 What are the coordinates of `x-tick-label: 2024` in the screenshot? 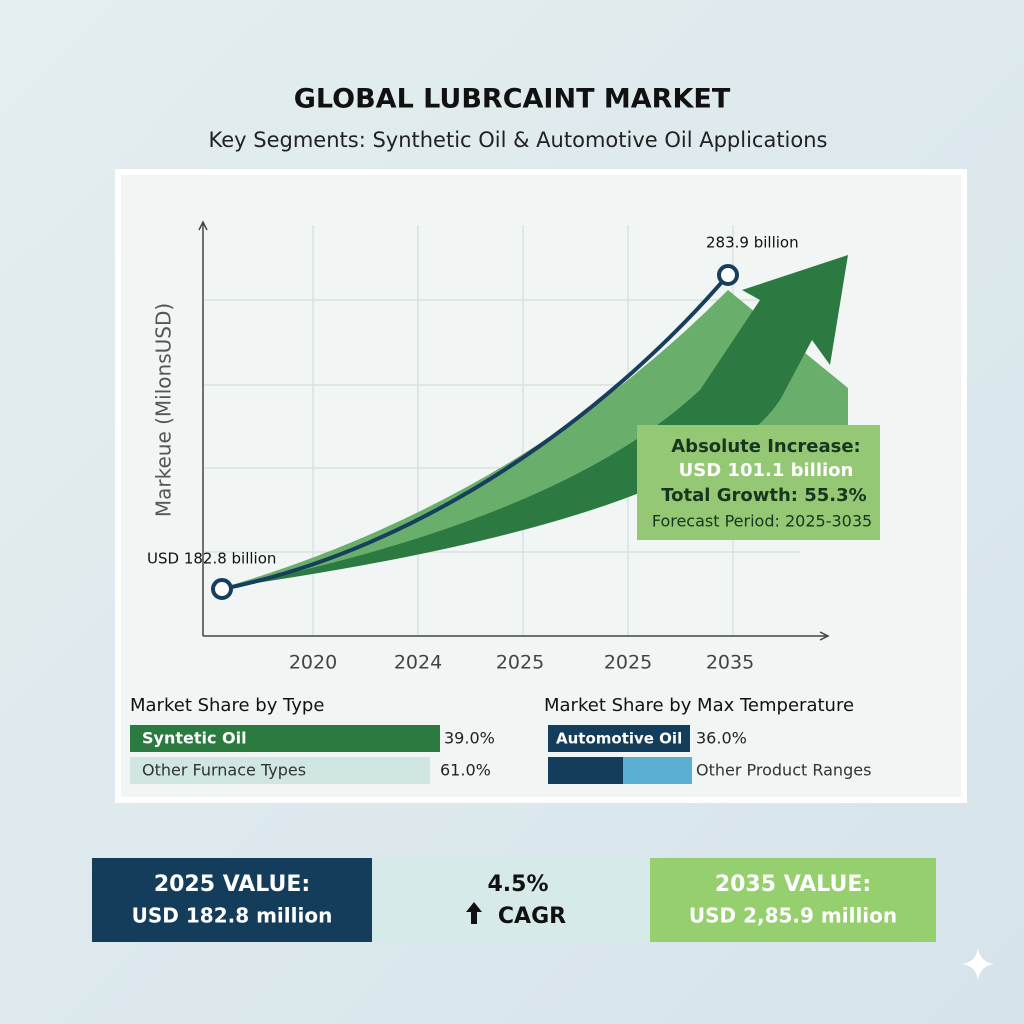 It's located at (418, 663).